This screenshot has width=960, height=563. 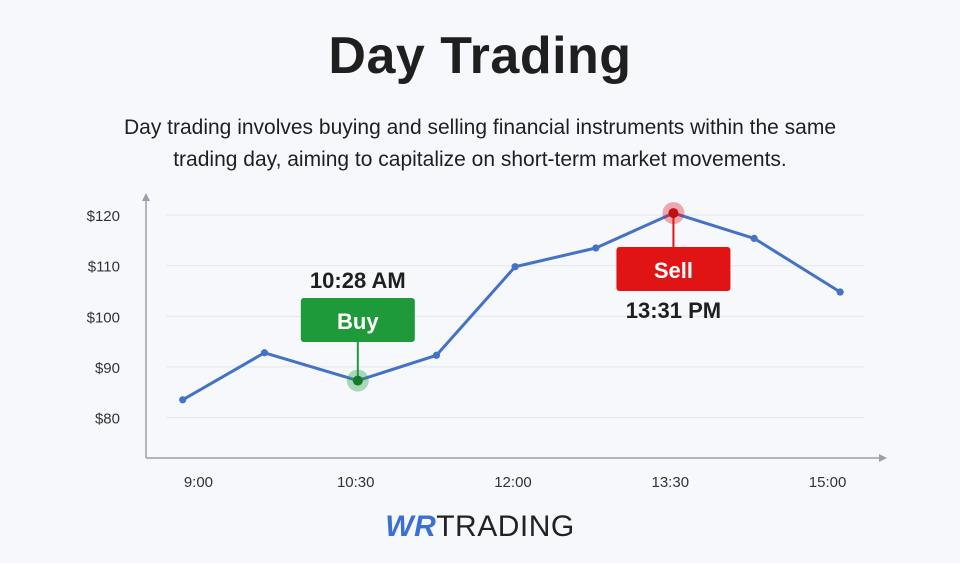 What do you see at coordinates (103, 216) in the screenshot?
I see `y-tick-label: $120` at bounding box center [103, 216].